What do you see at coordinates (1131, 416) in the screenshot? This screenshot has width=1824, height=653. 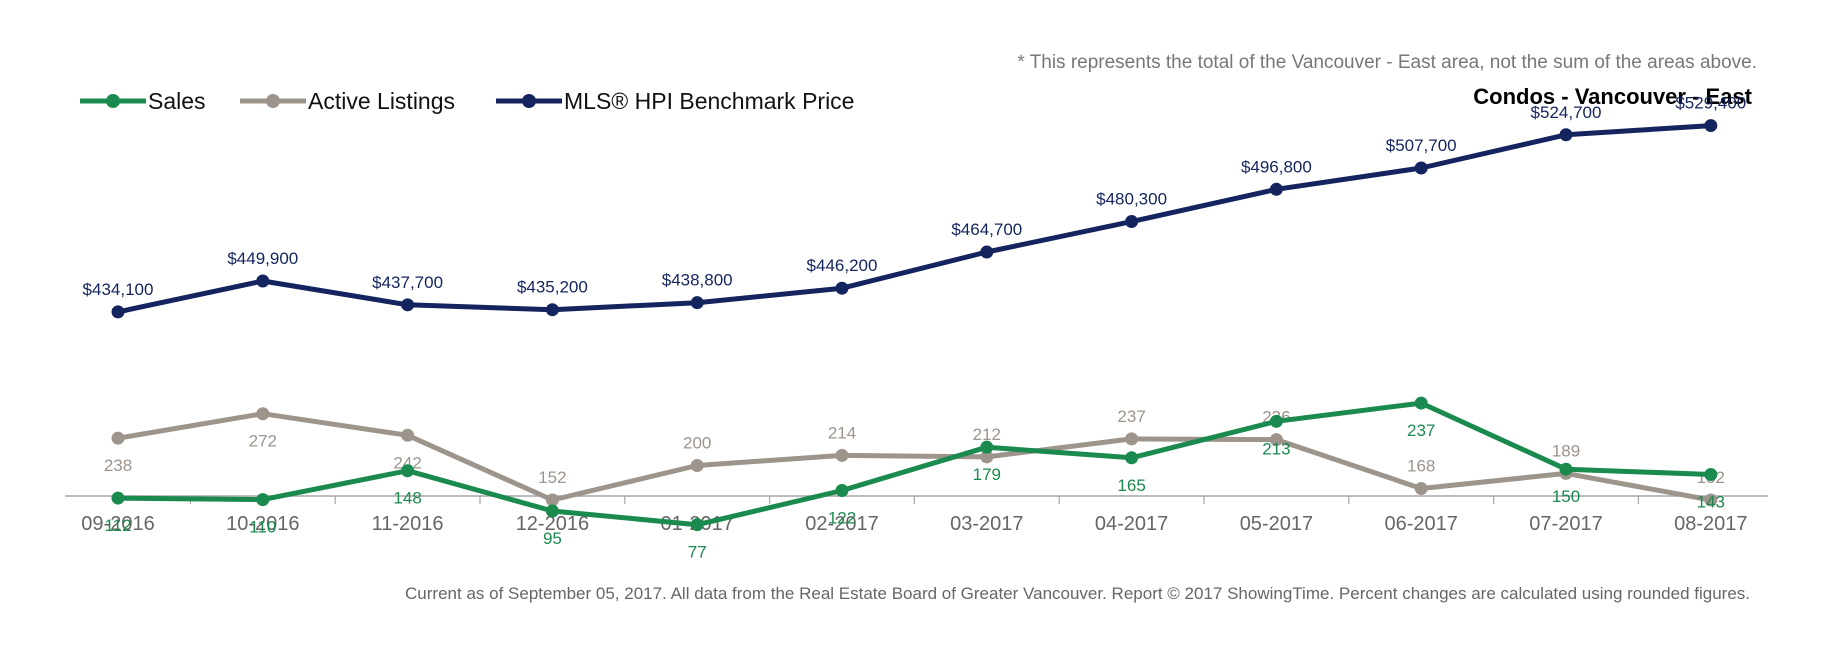 I see `data-label-active-listings: 237` at bounding box center [1131, 416].